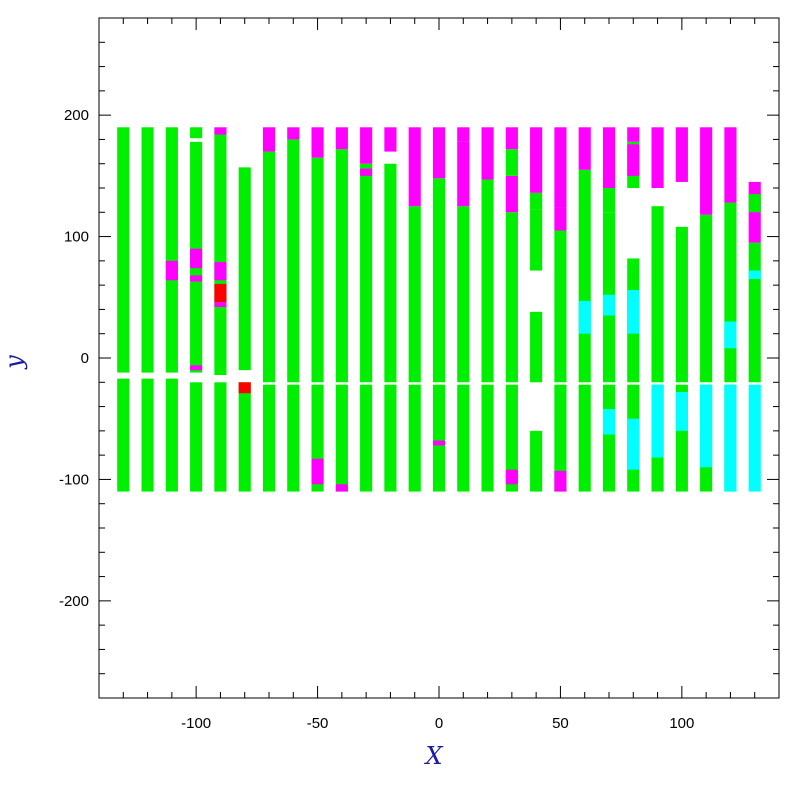 This screenshot has height=797, width=797. What do you see at coordinates (76, 237) in the screenshot?
I see `y-tick-label: 100` at bounding box center [76, 237].